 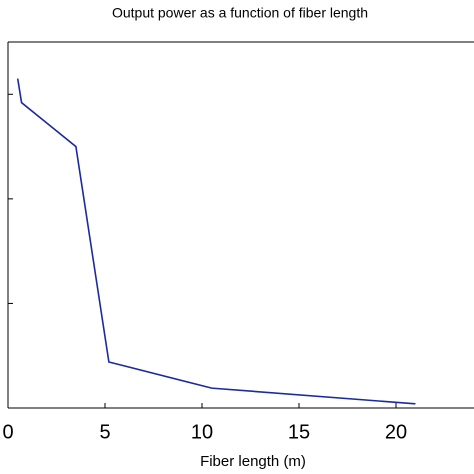 What do you see at coordinates (202, 432) in the screenshot?
I see `x-tick-label: 10` at bounding box center [202, 432].